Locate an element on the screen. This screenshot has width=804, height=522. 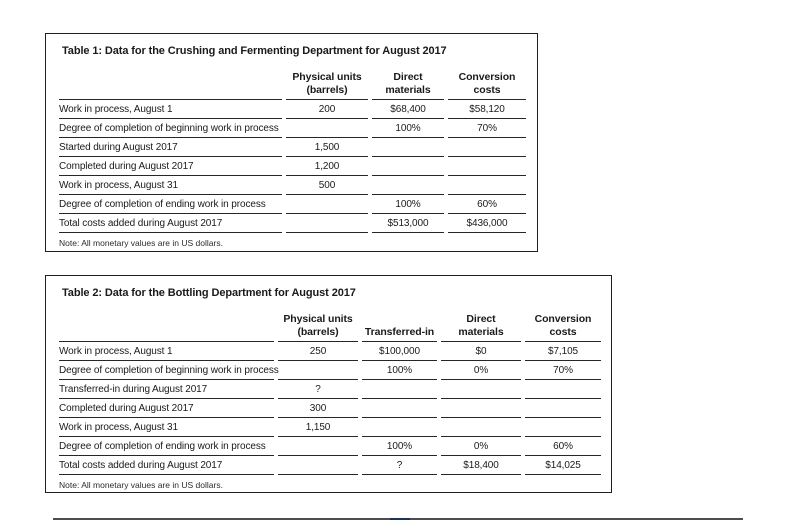
header-transferred-in: Transferred-in is located at coordinates (399, 322).